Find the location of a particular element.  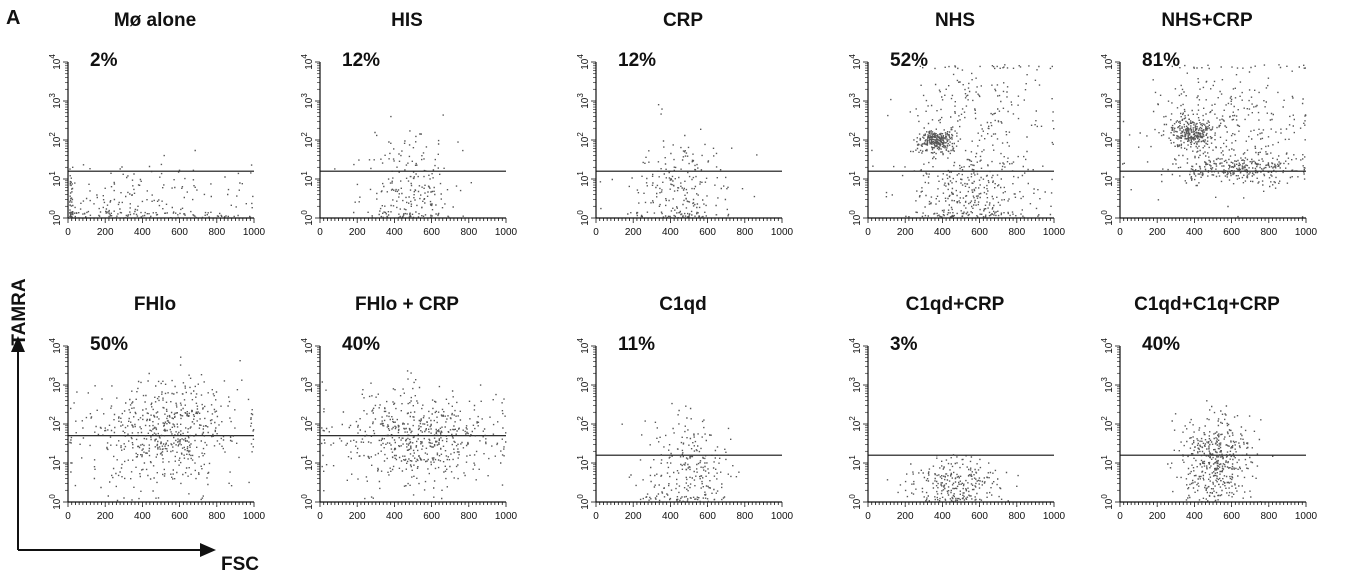

scatter-panel-6: FHlo 50% 0 200 400 600 800 1000 100 10¹ 10² 10³ 10⁴ is located at coordinates (157, 408).